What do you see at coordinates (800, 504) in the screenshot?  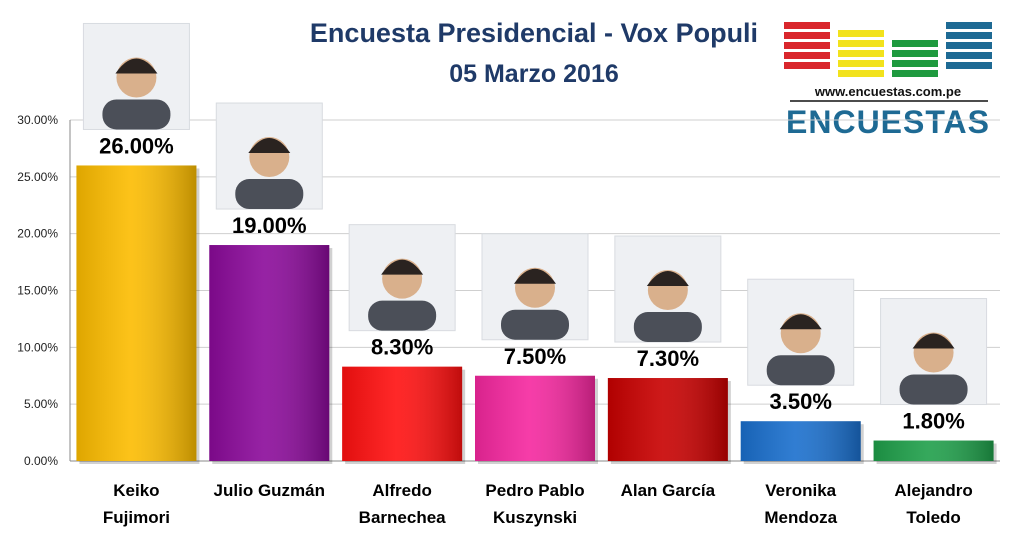 I see `category-label: Veronika Mendoza` at bounding box center [800, 504].